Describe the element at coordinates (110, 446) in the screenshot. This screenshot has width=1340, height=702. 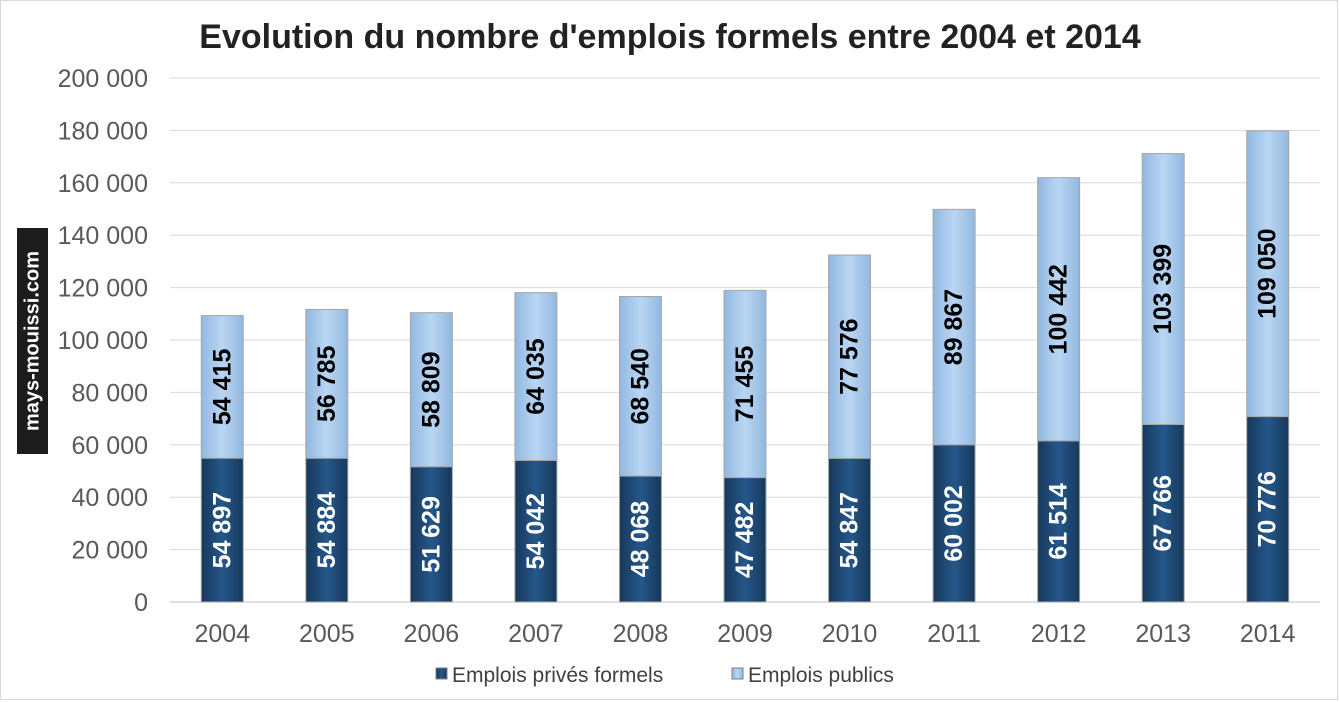
I see `y-tick-label: 60 000` at that location.